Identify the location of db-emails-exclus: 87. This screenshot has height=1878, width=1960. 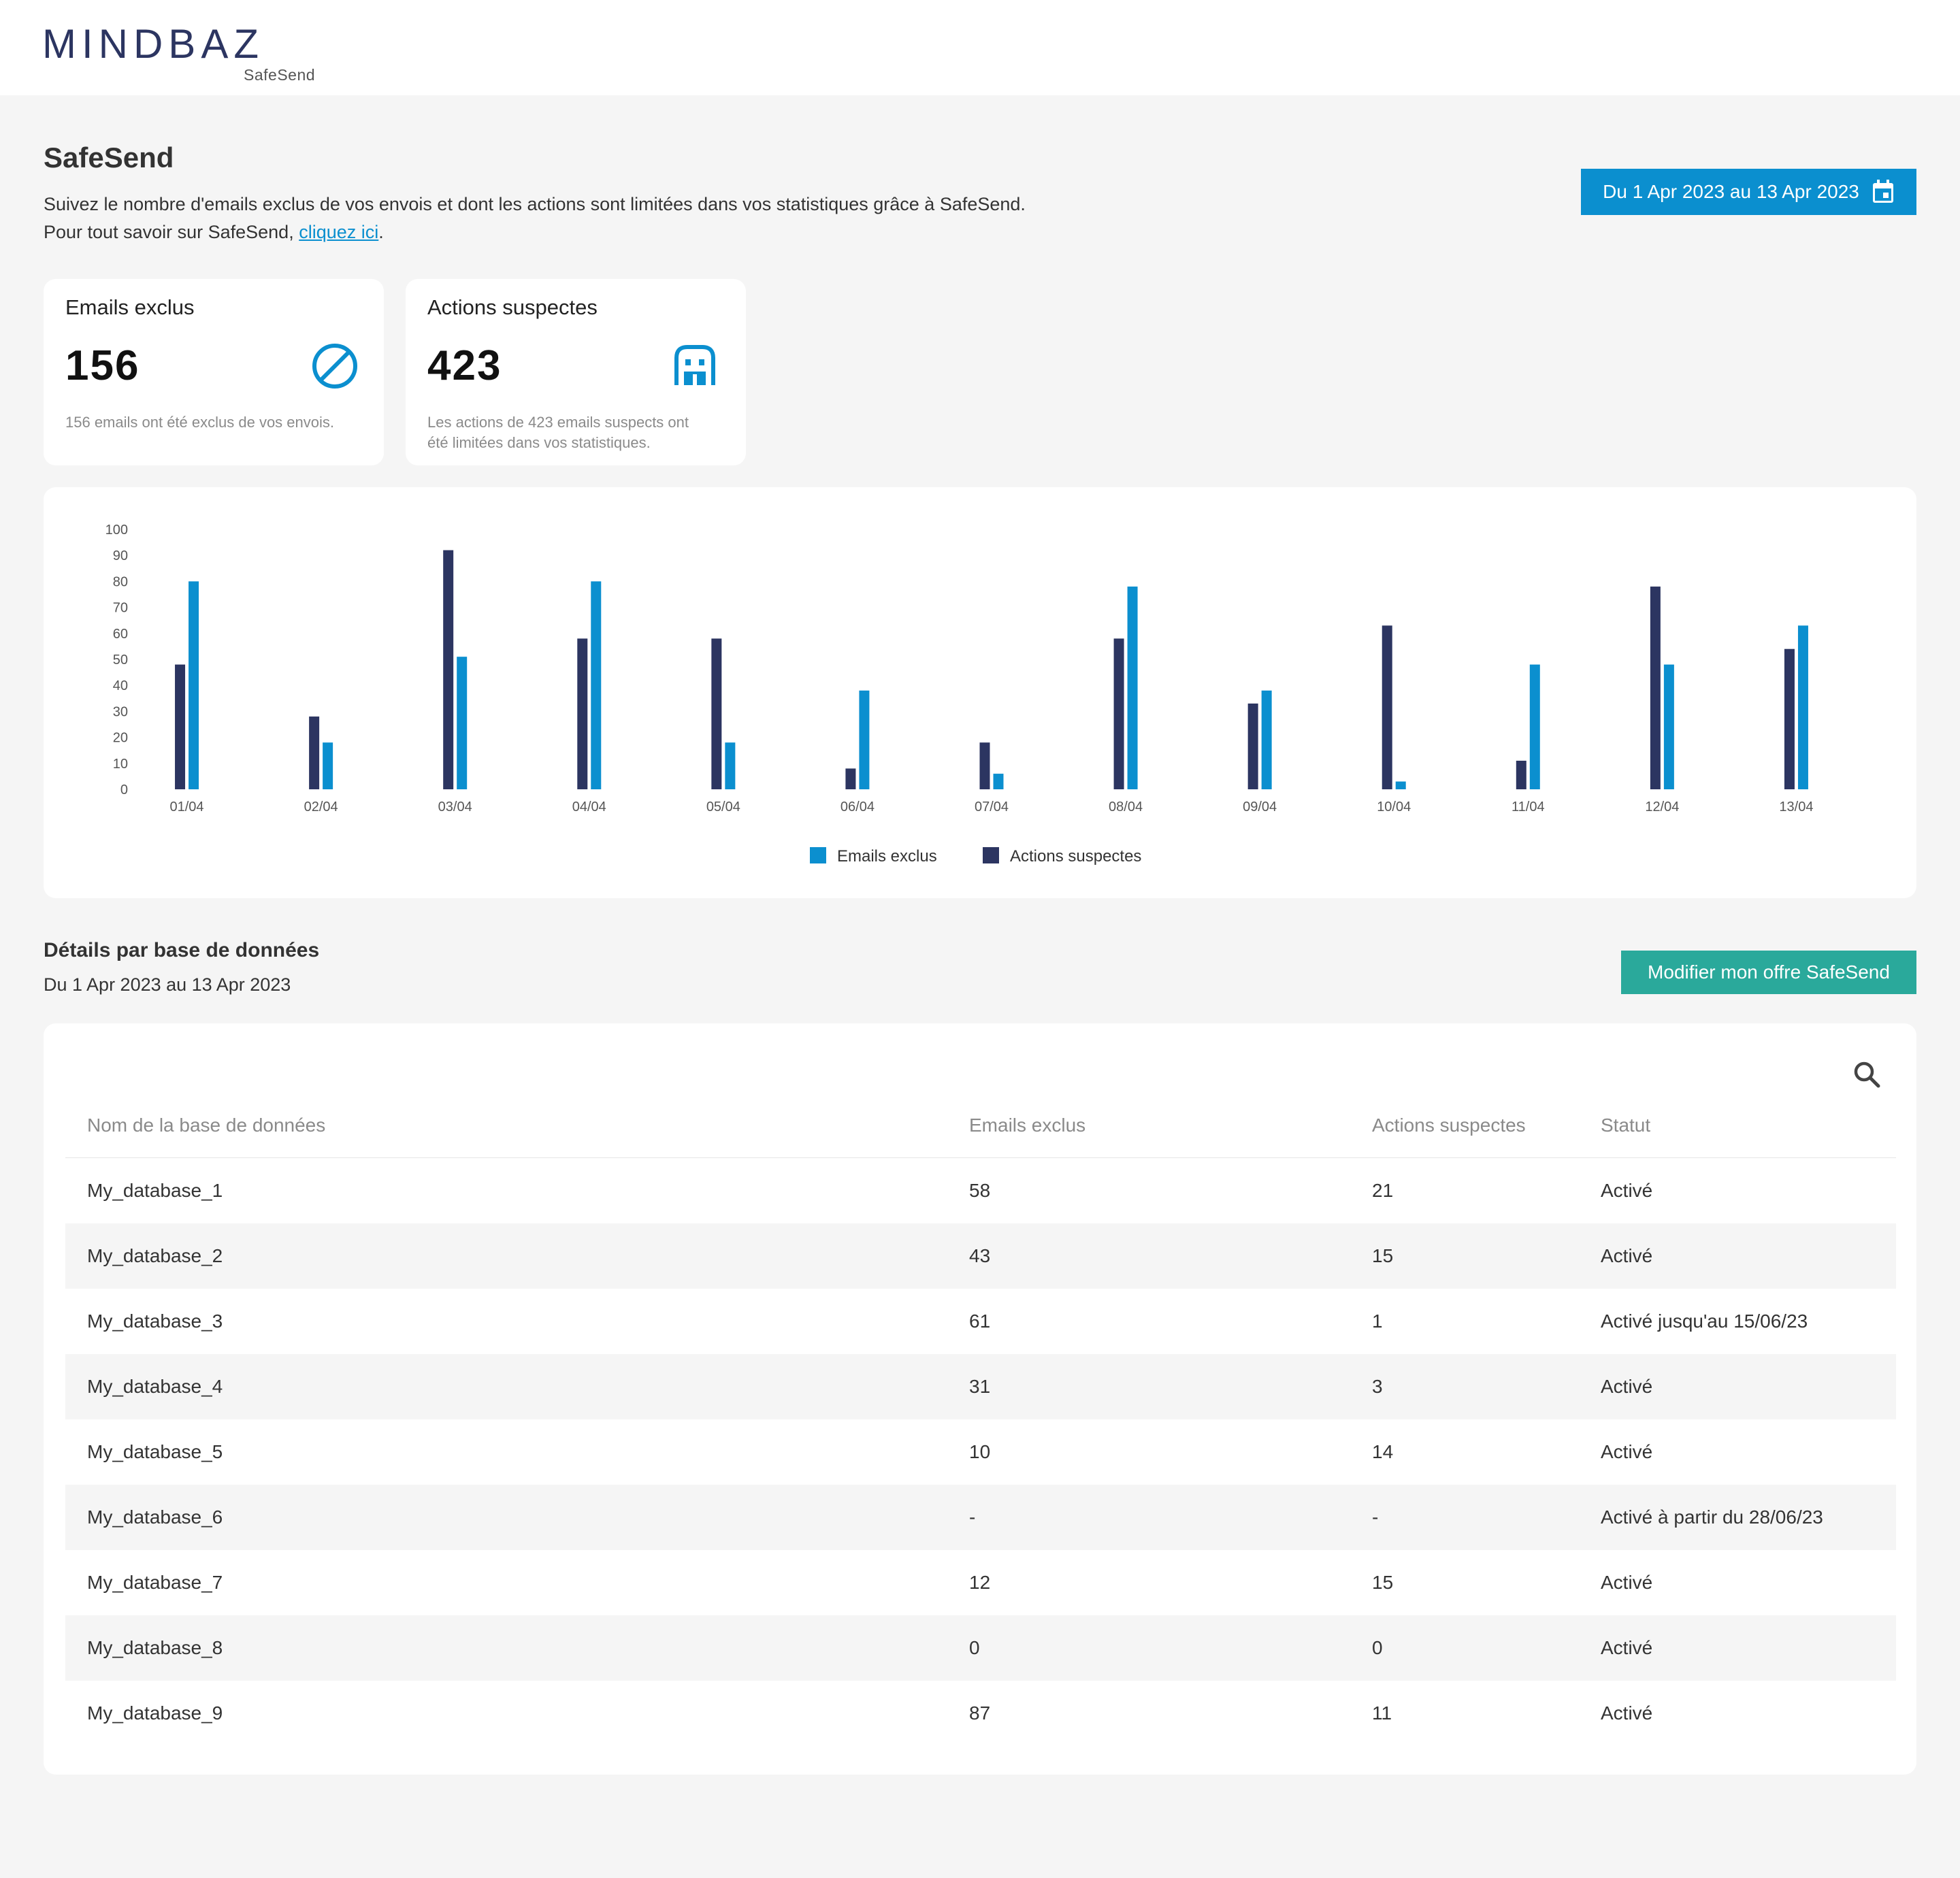
(980, 1713).